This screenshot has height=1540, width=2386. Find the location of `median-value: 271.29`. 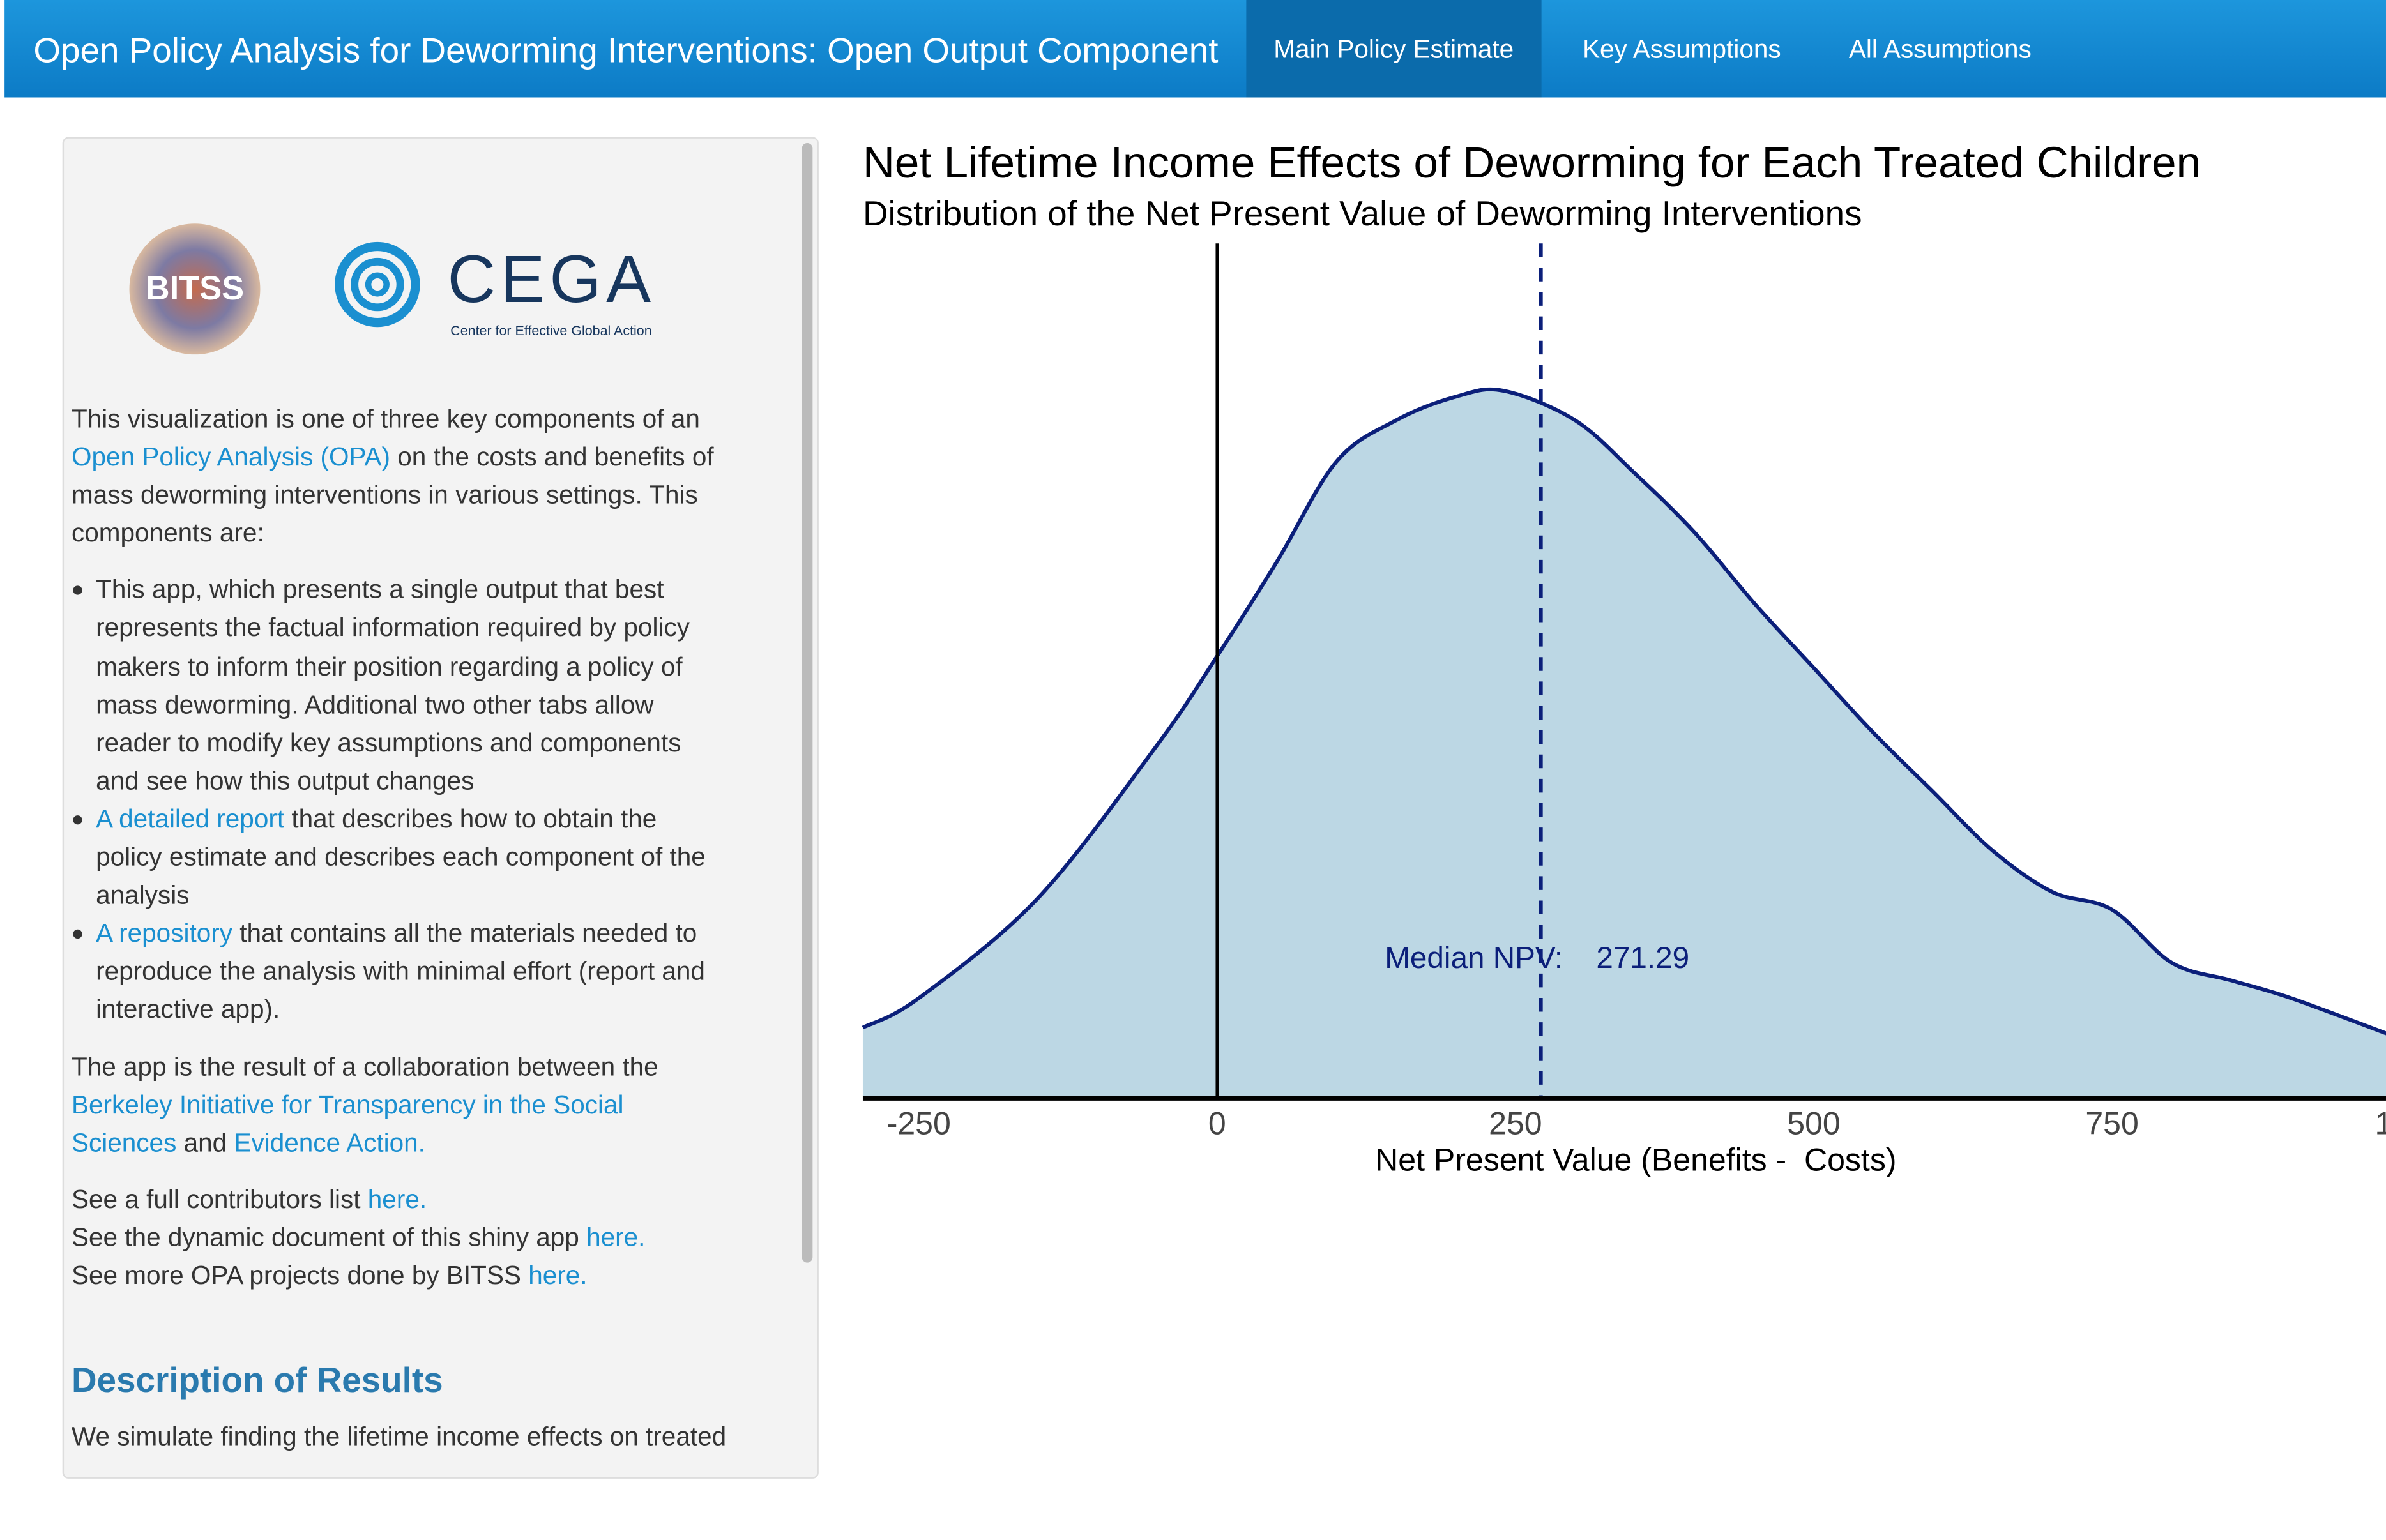

median-value: 271.29 is located at coordinates (1642, 958).